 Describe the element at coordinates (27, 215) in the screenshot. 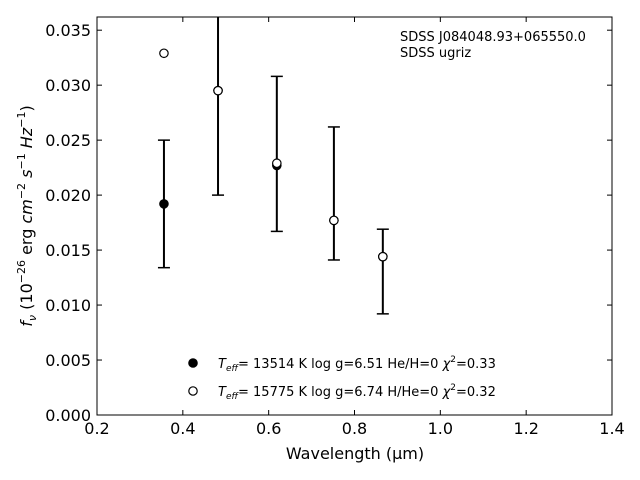

I see `y-axis-label: fν (10−26 erg cm−2 s−1 Hz−1)` at that location.